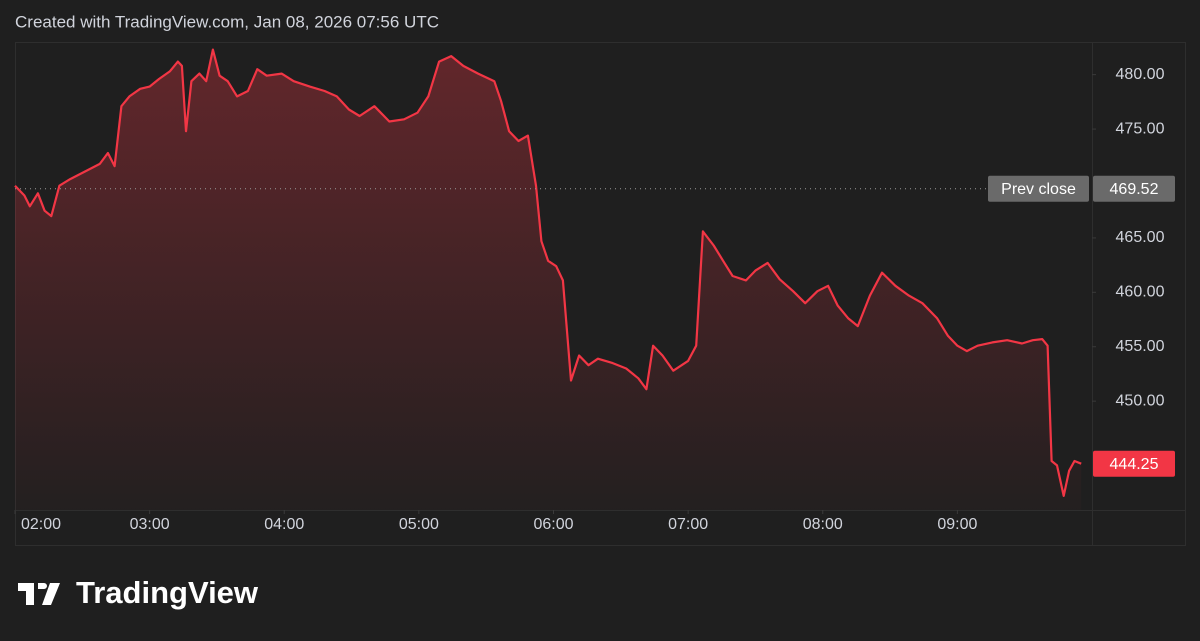  I want to click on y-tick-label: 450.00, so click(1140, 400).